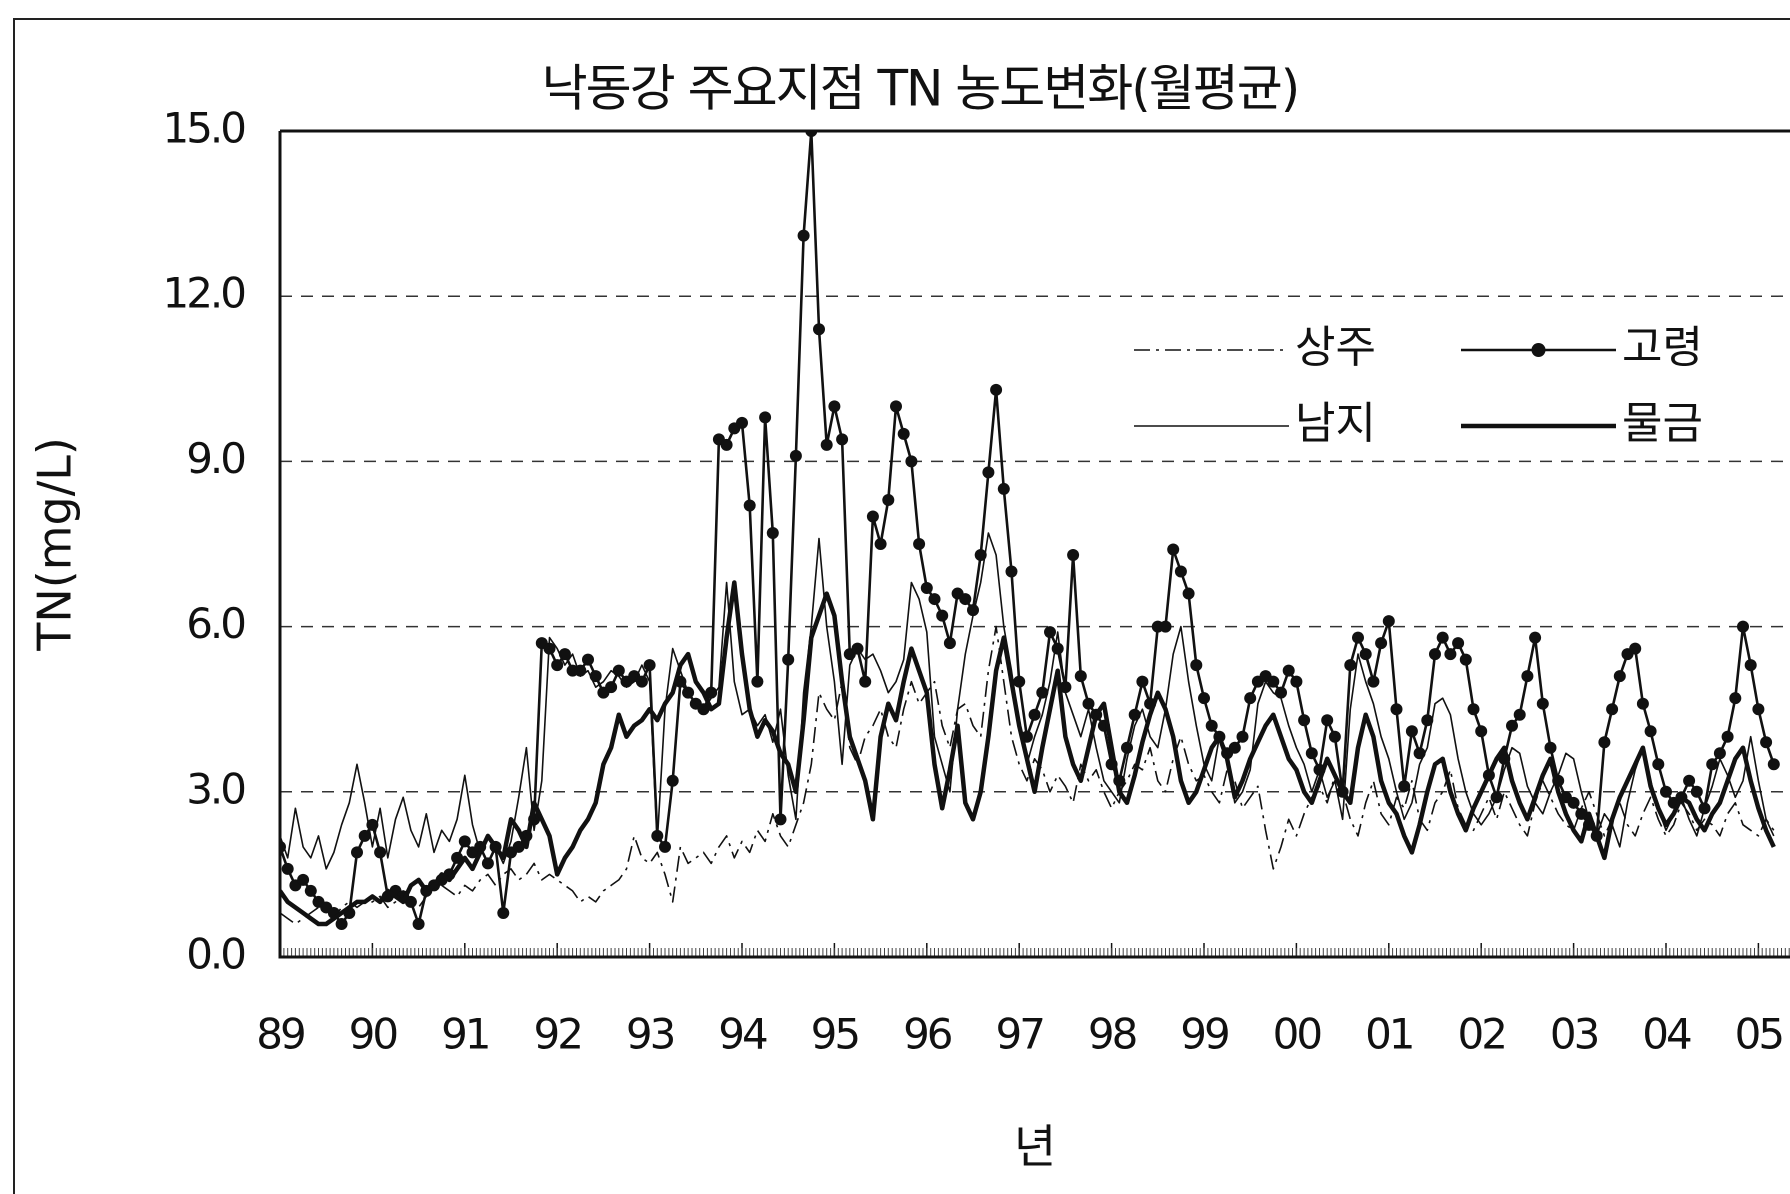 Image resolution: width=1790 pixels, height=1194 pixels. What do you see at coordinates (1662, 347) in the screenshot?
I see `legend-label: 고령` at bounding box center [1662, 347].